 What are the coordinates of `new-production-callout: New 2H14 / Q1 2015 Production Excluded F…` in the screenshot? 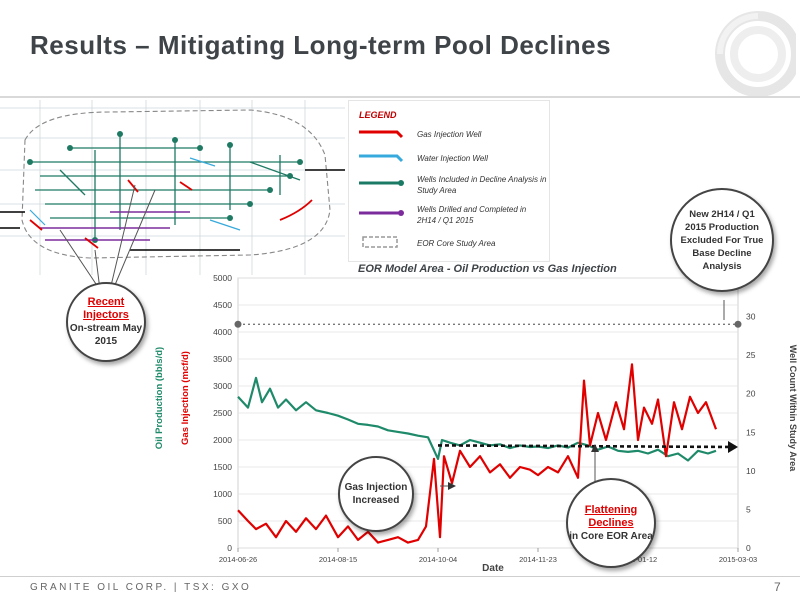 It's located at (722, 240).